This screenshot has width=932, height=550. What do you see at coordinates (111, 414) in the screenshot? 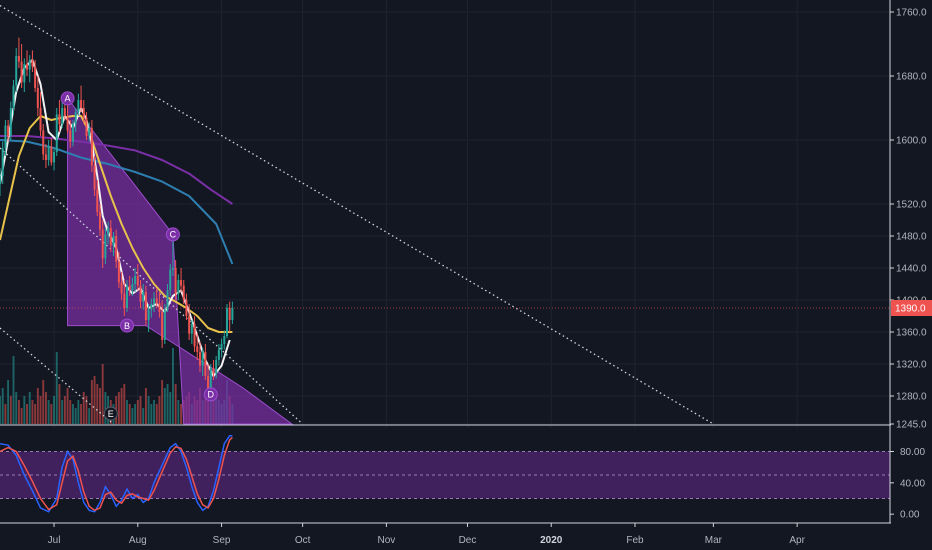
I see `pattern-point-label: E` at bounding box center [111, 414].